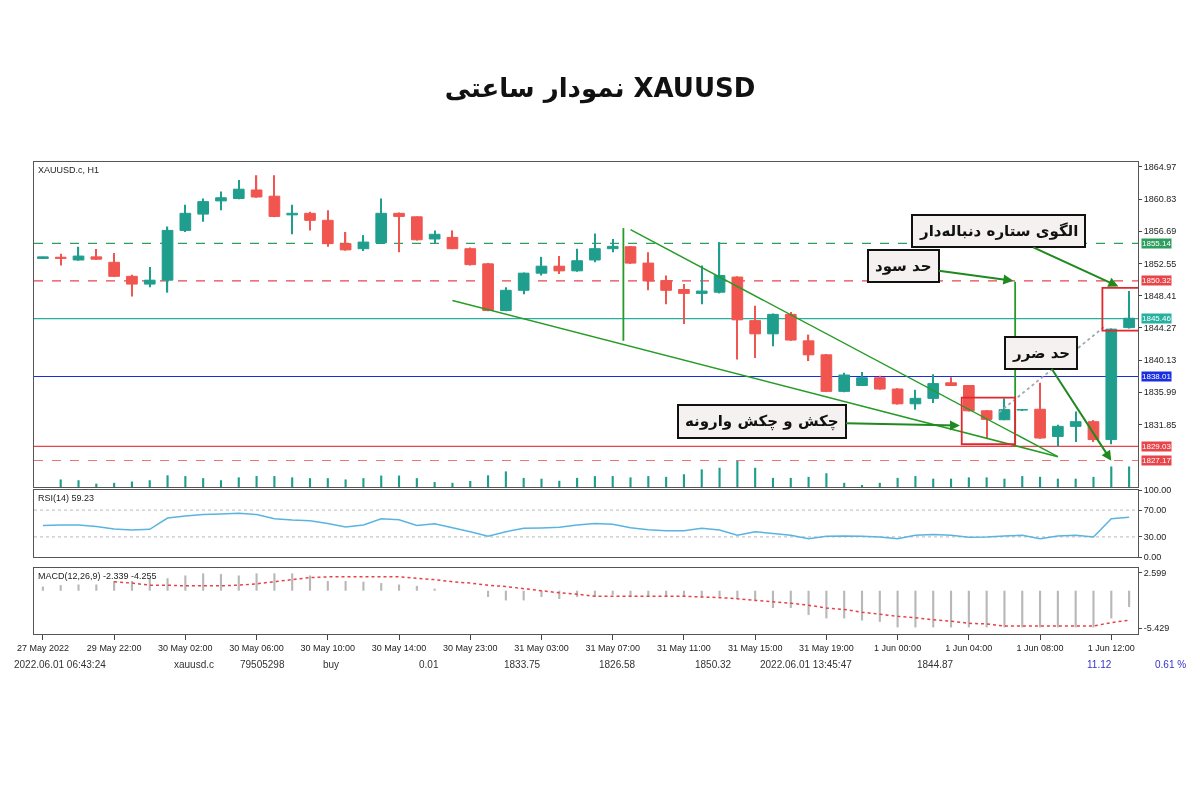  What do you see at coordinates (262, 664) in the screenshot?
I see `text: 79505298` at bounding box center [262, 664].